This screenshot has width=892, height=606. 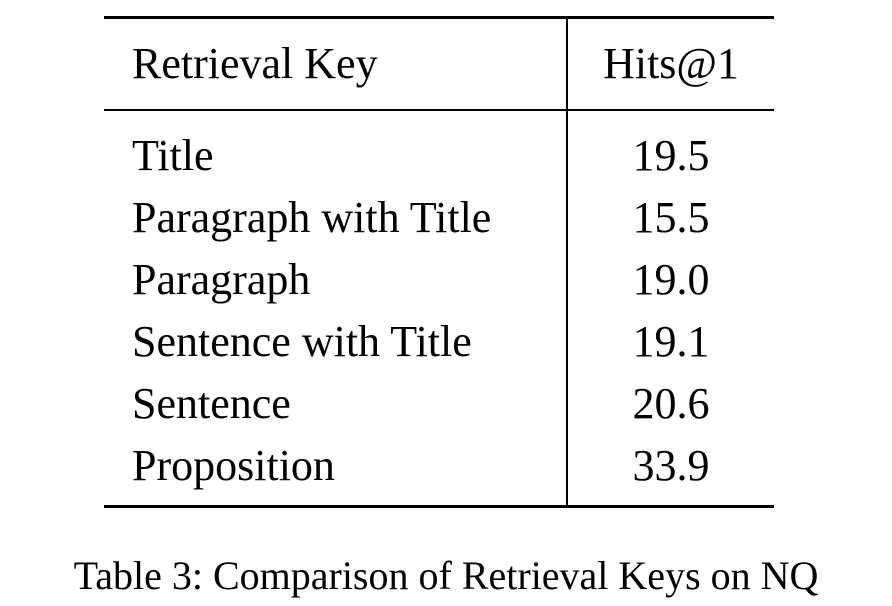 I want to click on row-key: Title, so click(x=336, y=148).